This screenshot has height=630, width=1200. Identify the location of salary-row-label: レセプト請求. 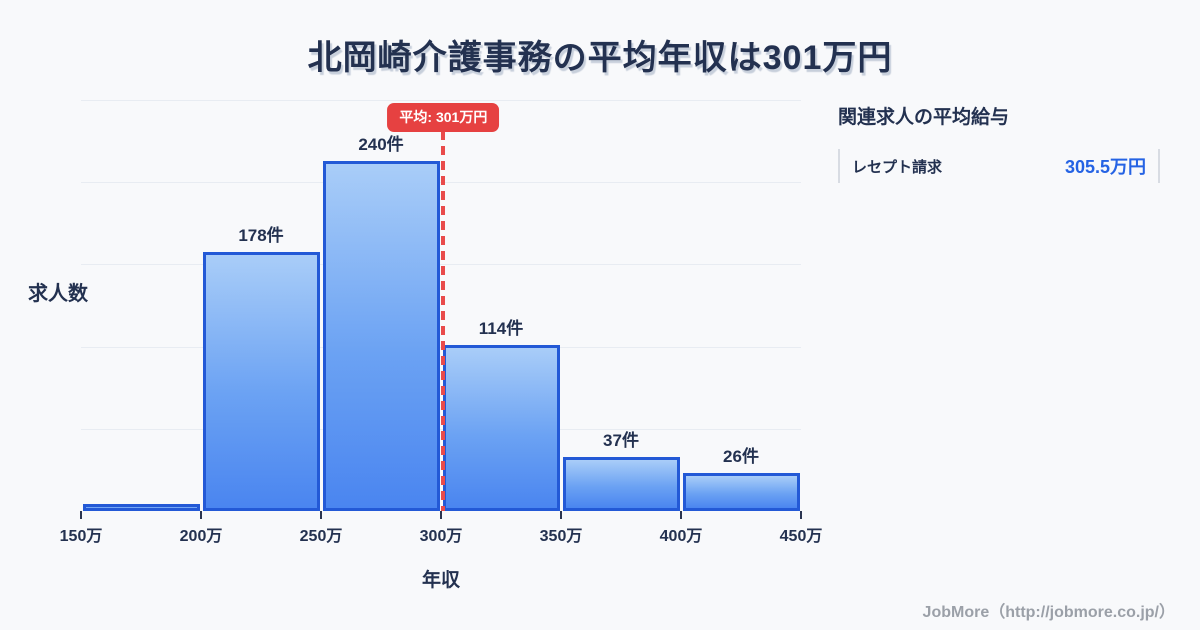
(897, 167).